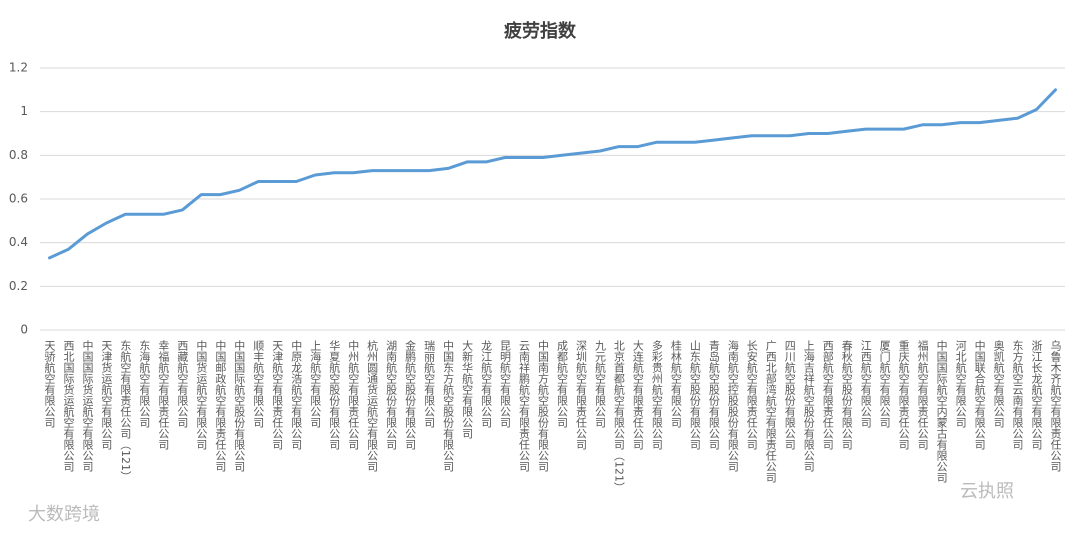  Describe the element at coordinates (18, 286) in the screenshot. I see `y-tick-label: 0.2` at that location.